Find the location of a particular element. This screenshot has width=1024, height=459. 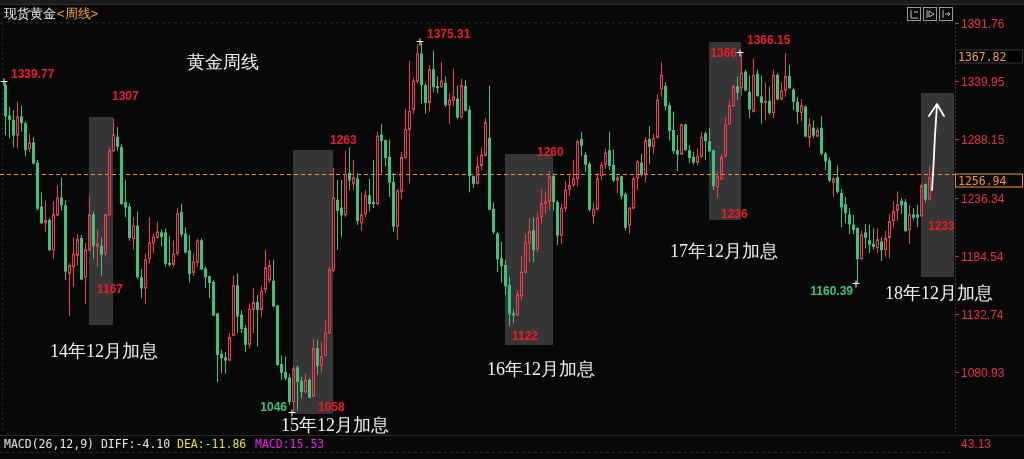

annotation: 1260 is located at coordinates (550, 152).